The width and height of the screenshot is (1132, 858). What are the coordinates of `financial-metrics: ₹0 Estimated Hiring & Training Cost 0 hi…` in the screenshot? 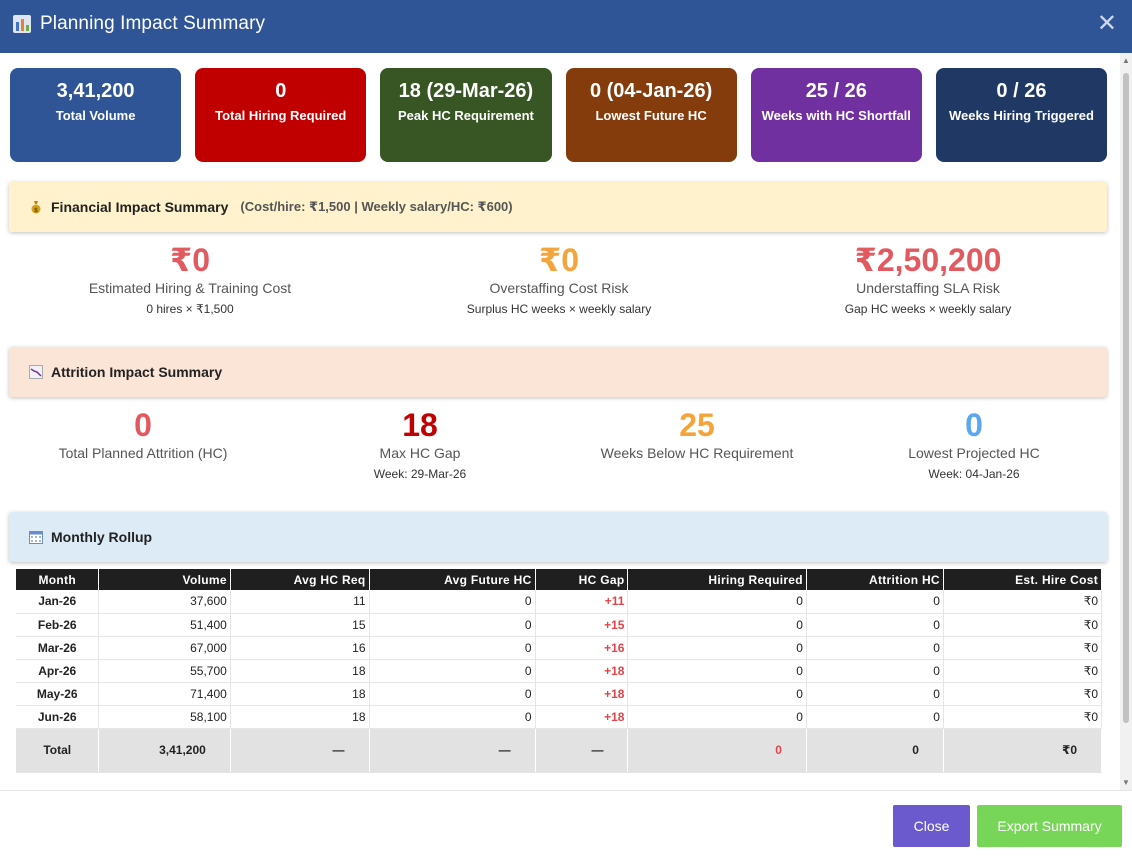 It's located at (560, 282).